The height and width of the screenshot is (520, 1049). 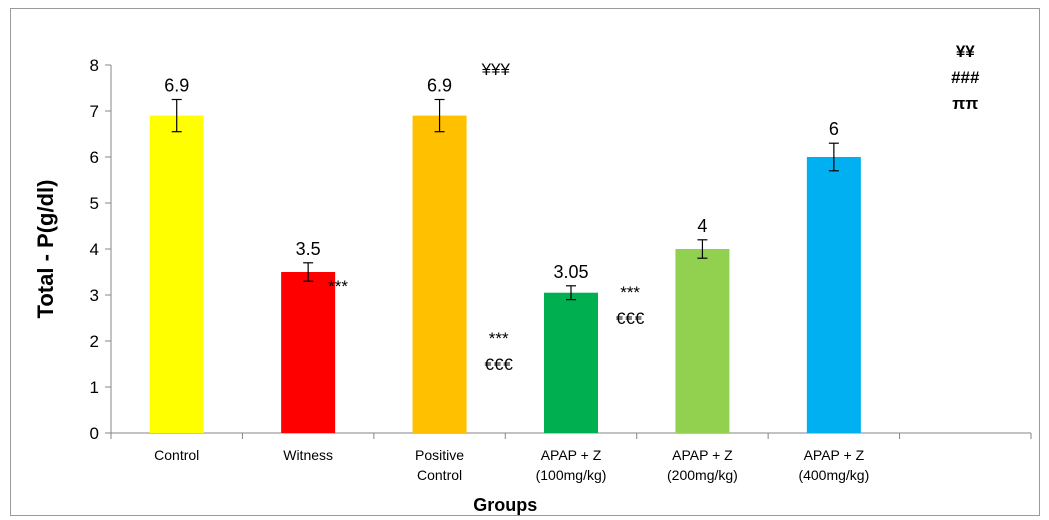 I want to click on significance-annotation: ππ, so click(x=965, y=103).